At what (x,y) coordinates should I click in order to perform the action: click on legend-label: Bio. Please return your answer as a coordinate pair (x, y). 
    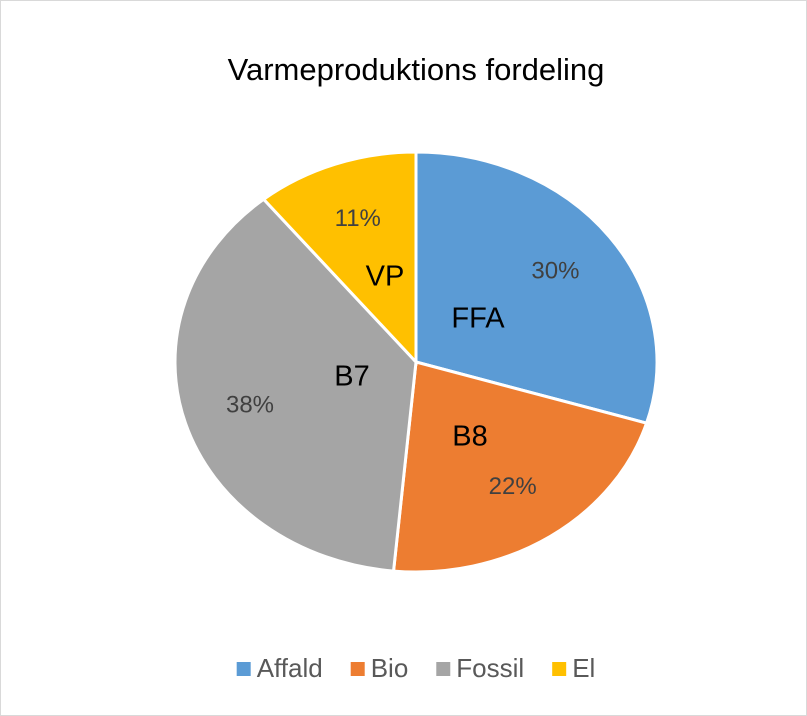
    Looking at the image, I should click on (390, 668).